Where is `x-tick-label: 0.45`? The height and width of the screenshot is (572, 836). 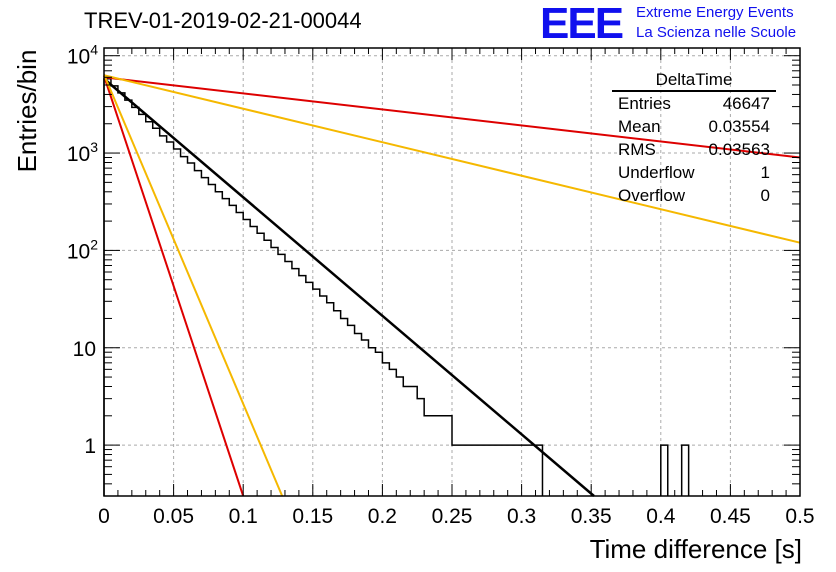
x-tick-label: 0.45 is located at coordinates (730, 516).